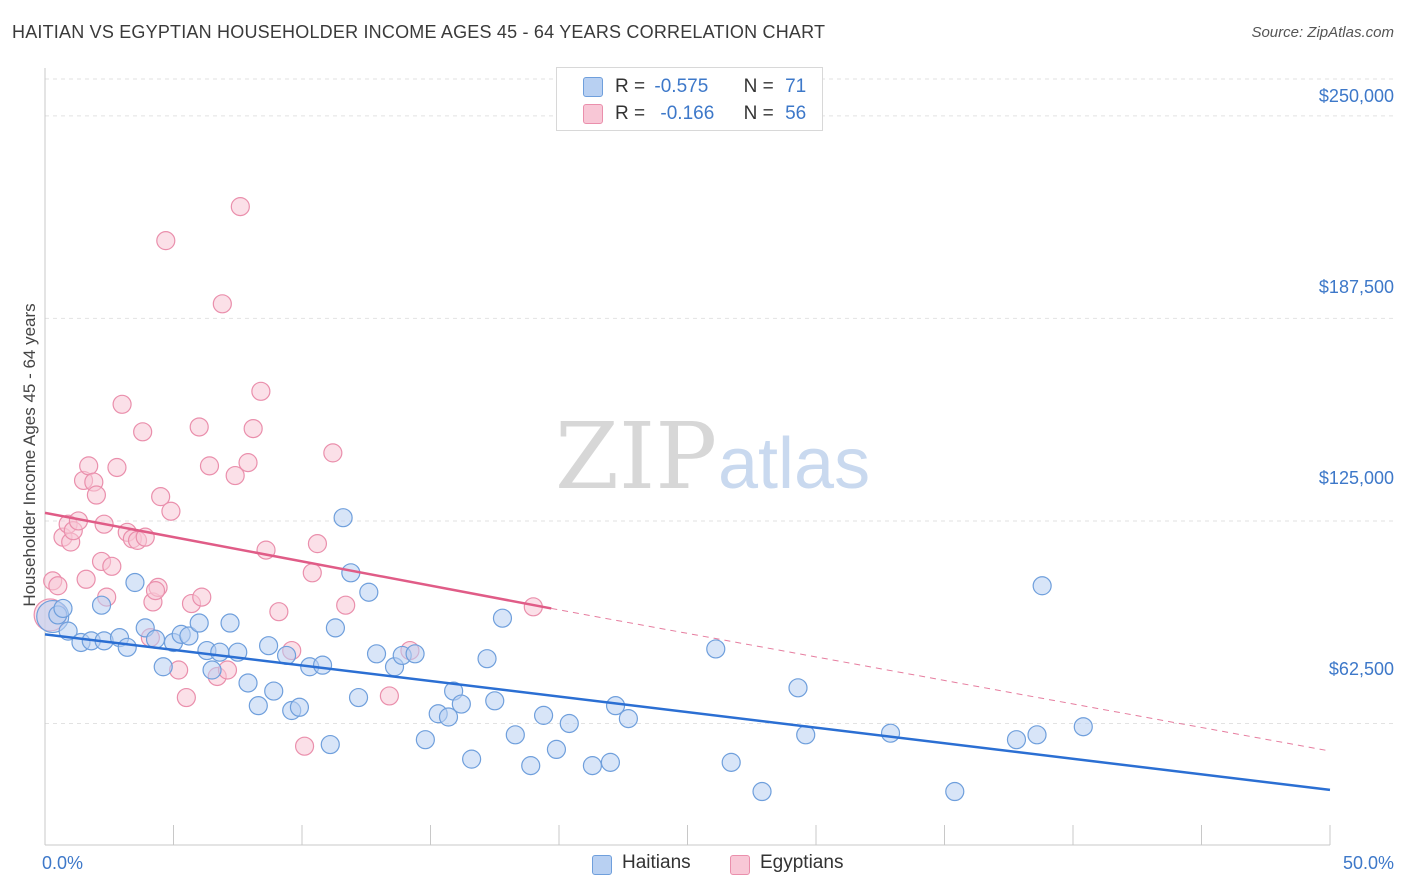  I want to click on x-tick-label-max: 50.0%, so click(1368, 863).